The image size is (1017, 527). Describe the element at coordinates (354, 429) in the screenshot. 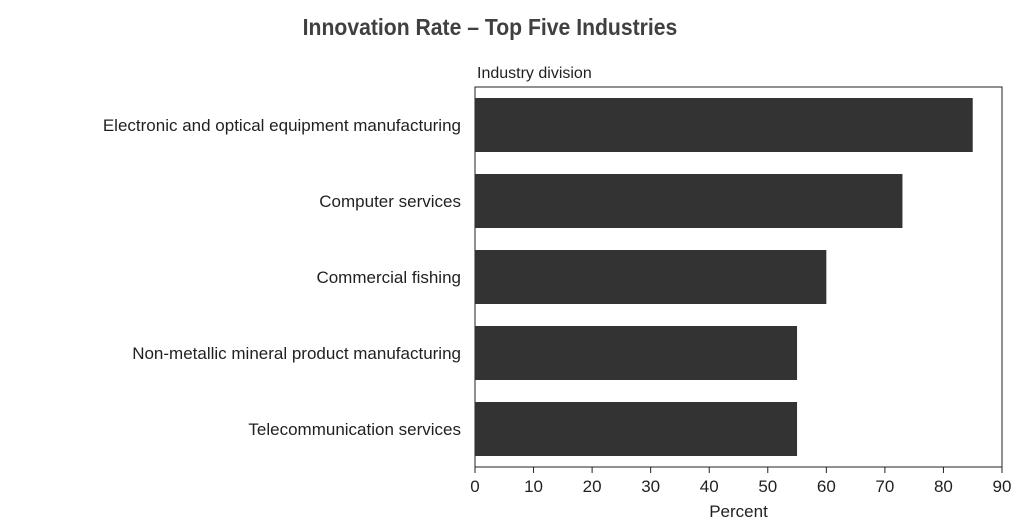

I see `category-label-5: Telecommunication services` at that location.